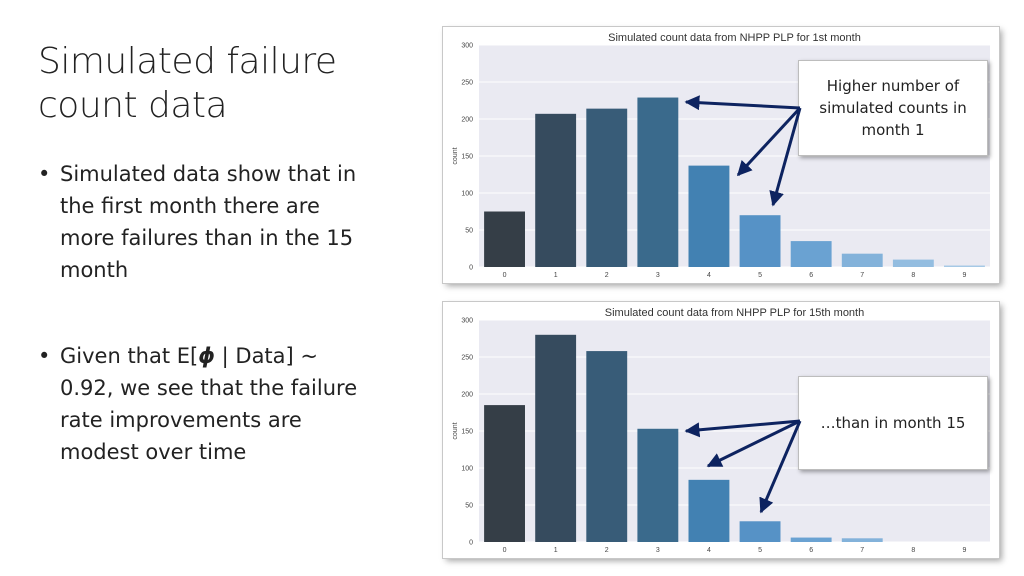 The image size is (1024, 576). I want to click on slide-title: Simulated failure count data, so click(187, 83).